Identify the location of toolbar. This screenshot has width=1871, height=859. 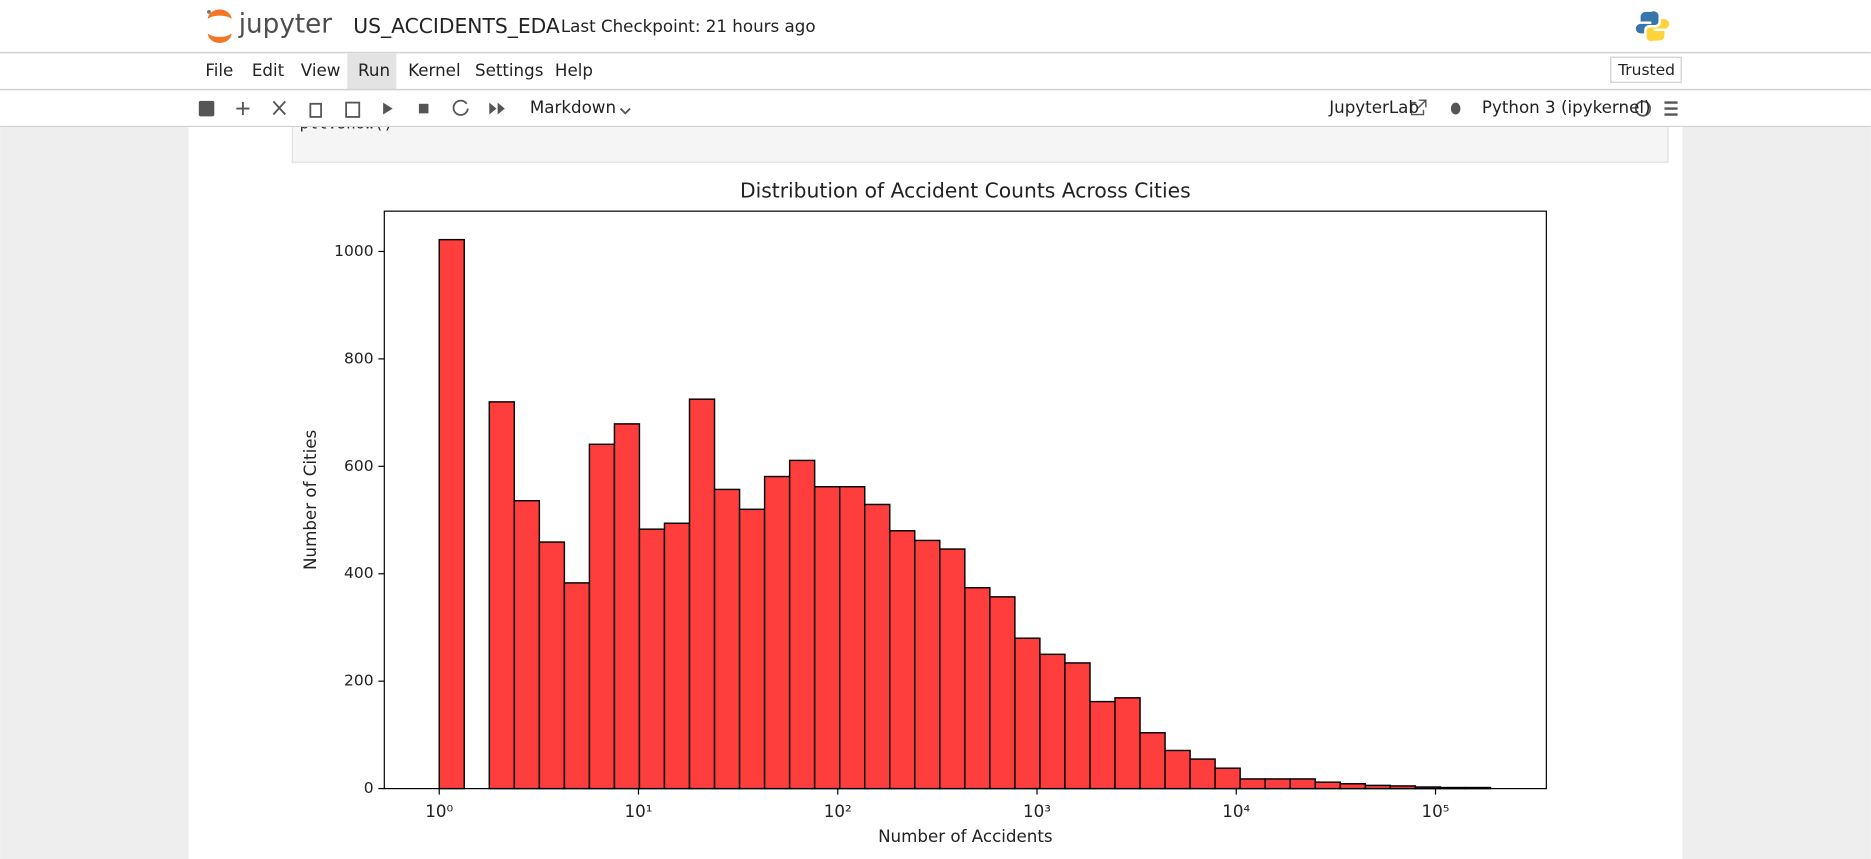
(935, 108).